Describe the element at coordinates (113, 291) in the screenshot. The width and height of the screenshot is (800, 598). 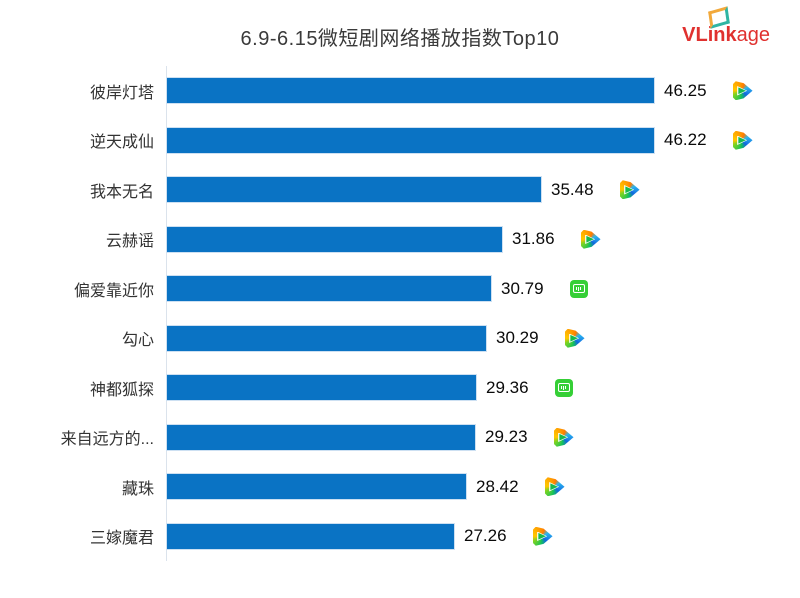
I see `category-label: 偏爱靠近你` at that location.